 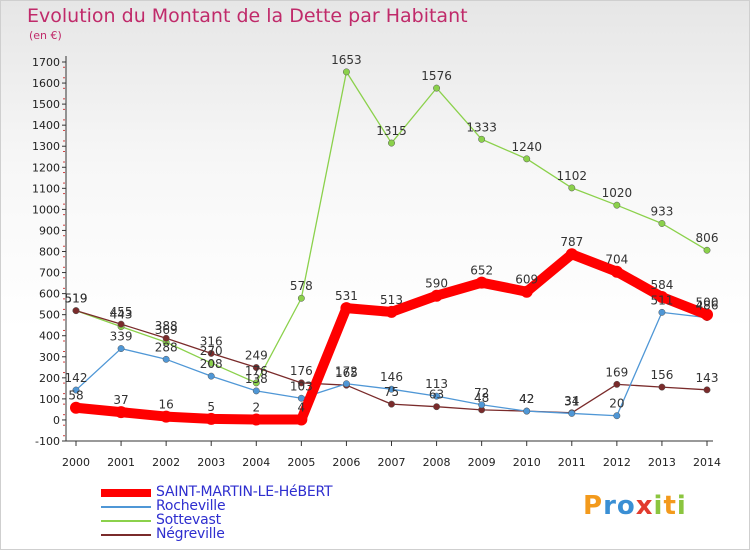 What do you see at coordinates (45, 35) in the screenshot?
I see `chart-unit-label: (en €)` at bounding box center [45, 35].